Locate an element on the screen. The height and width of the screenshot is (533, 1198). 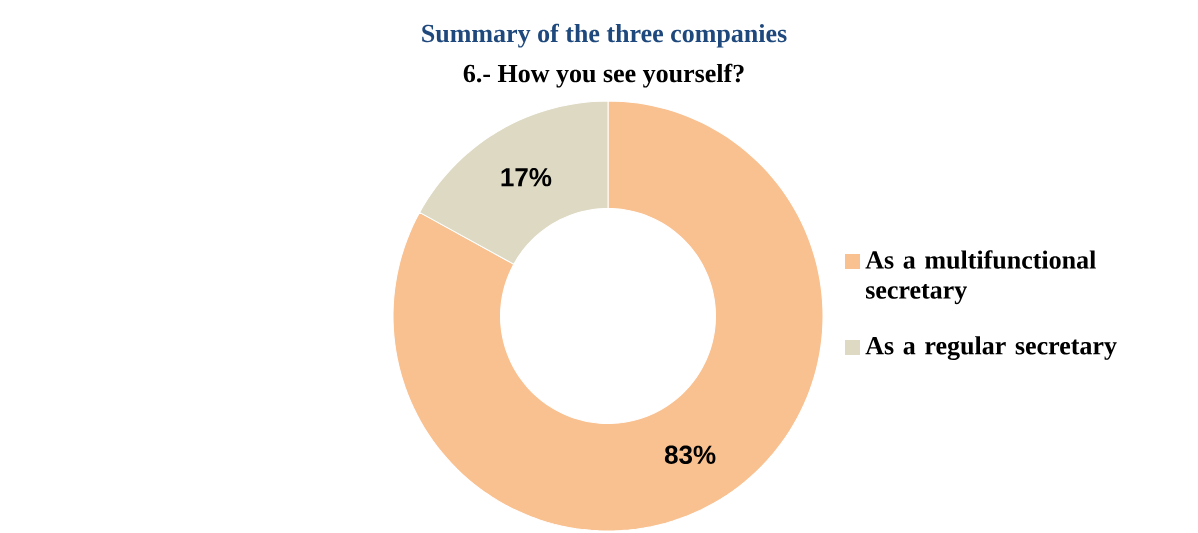
data-label: 17% is located at coordinates (526, 177).